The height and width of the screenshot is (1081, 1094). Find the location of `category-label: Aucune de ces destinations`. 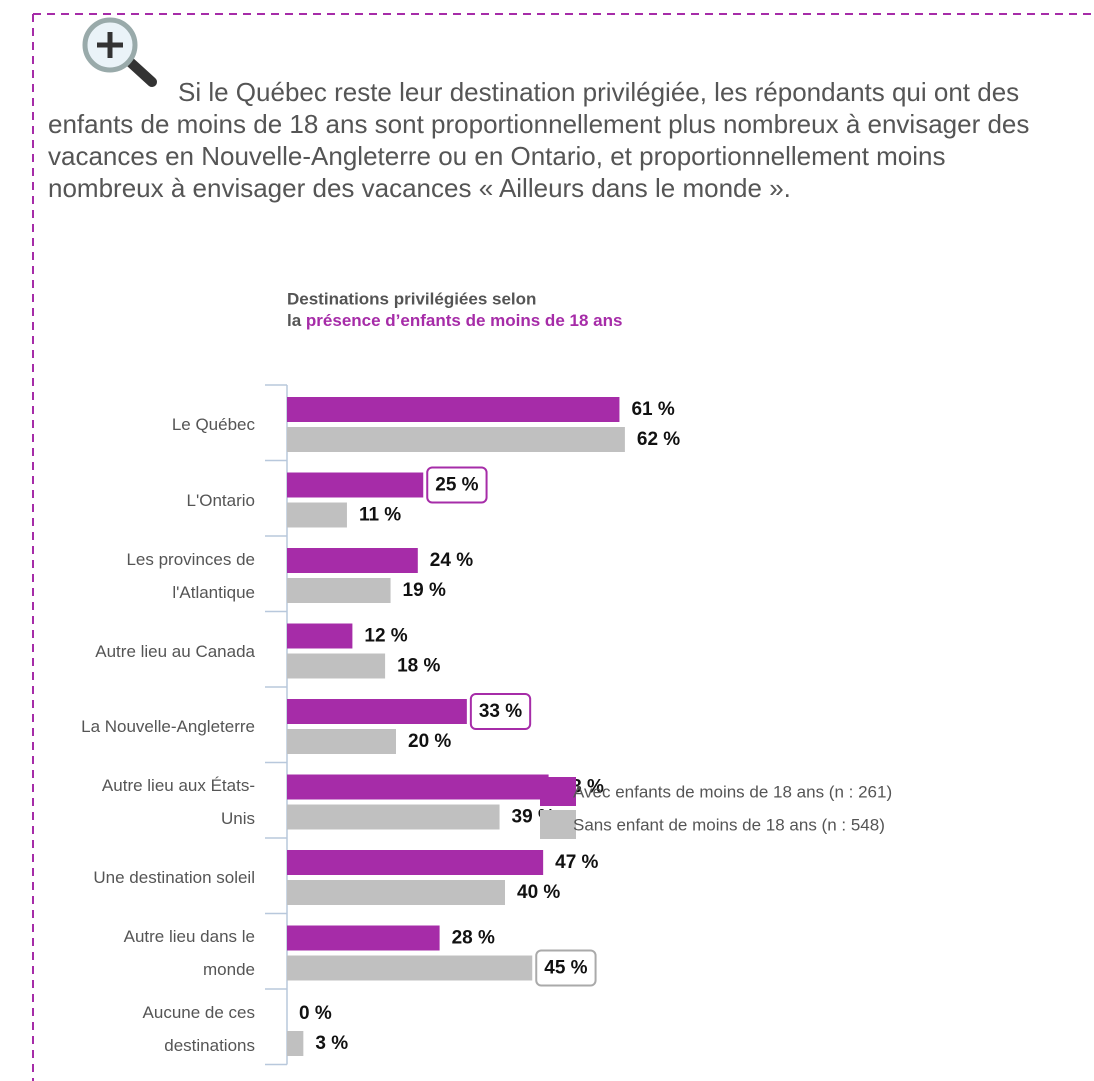

category-label: Aucune de ces destinations is located at coordinates (198, 1028).